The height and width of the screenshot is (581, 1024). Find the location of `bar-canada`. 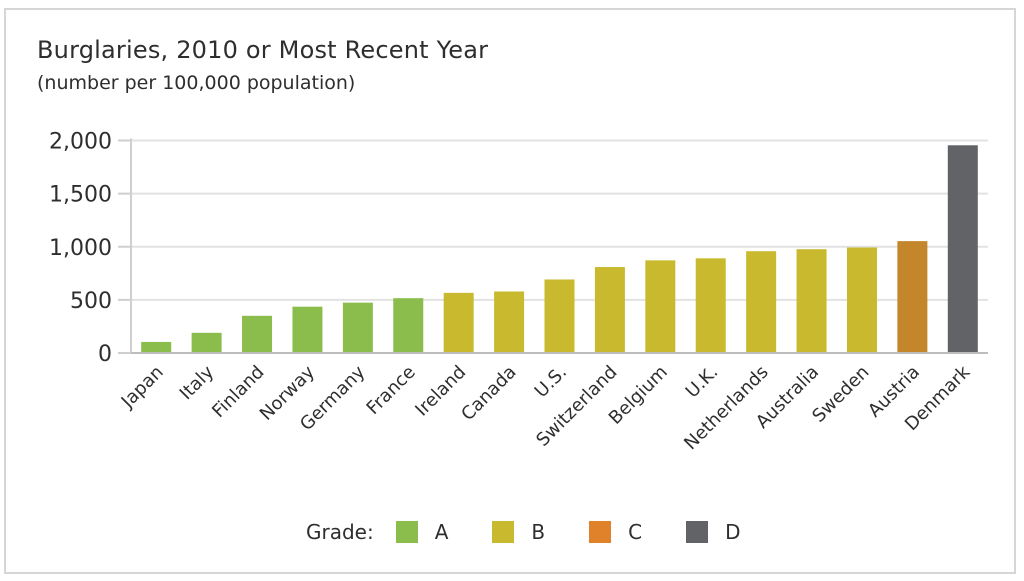

bar-canada is located at coordinates (509, 322).